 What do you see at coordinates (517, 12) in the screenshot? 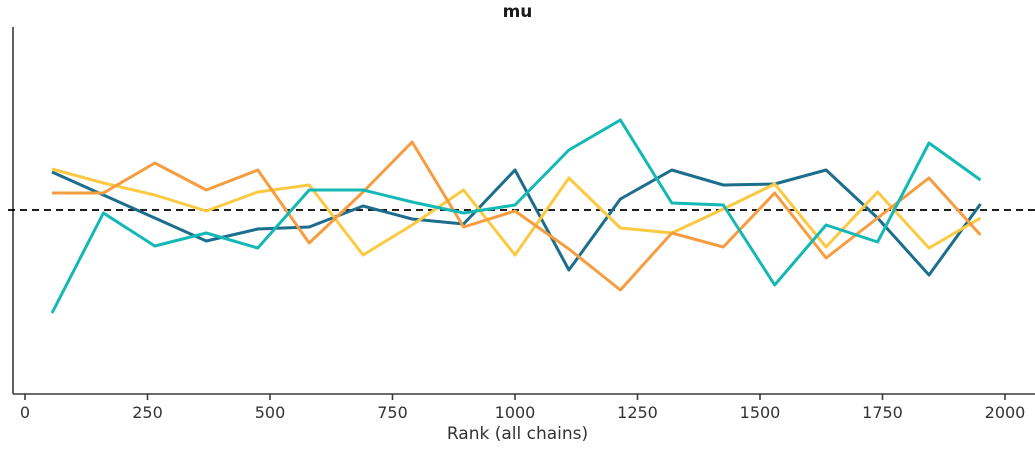
I see `plot-title: mu` at bounding box center [517, 12].